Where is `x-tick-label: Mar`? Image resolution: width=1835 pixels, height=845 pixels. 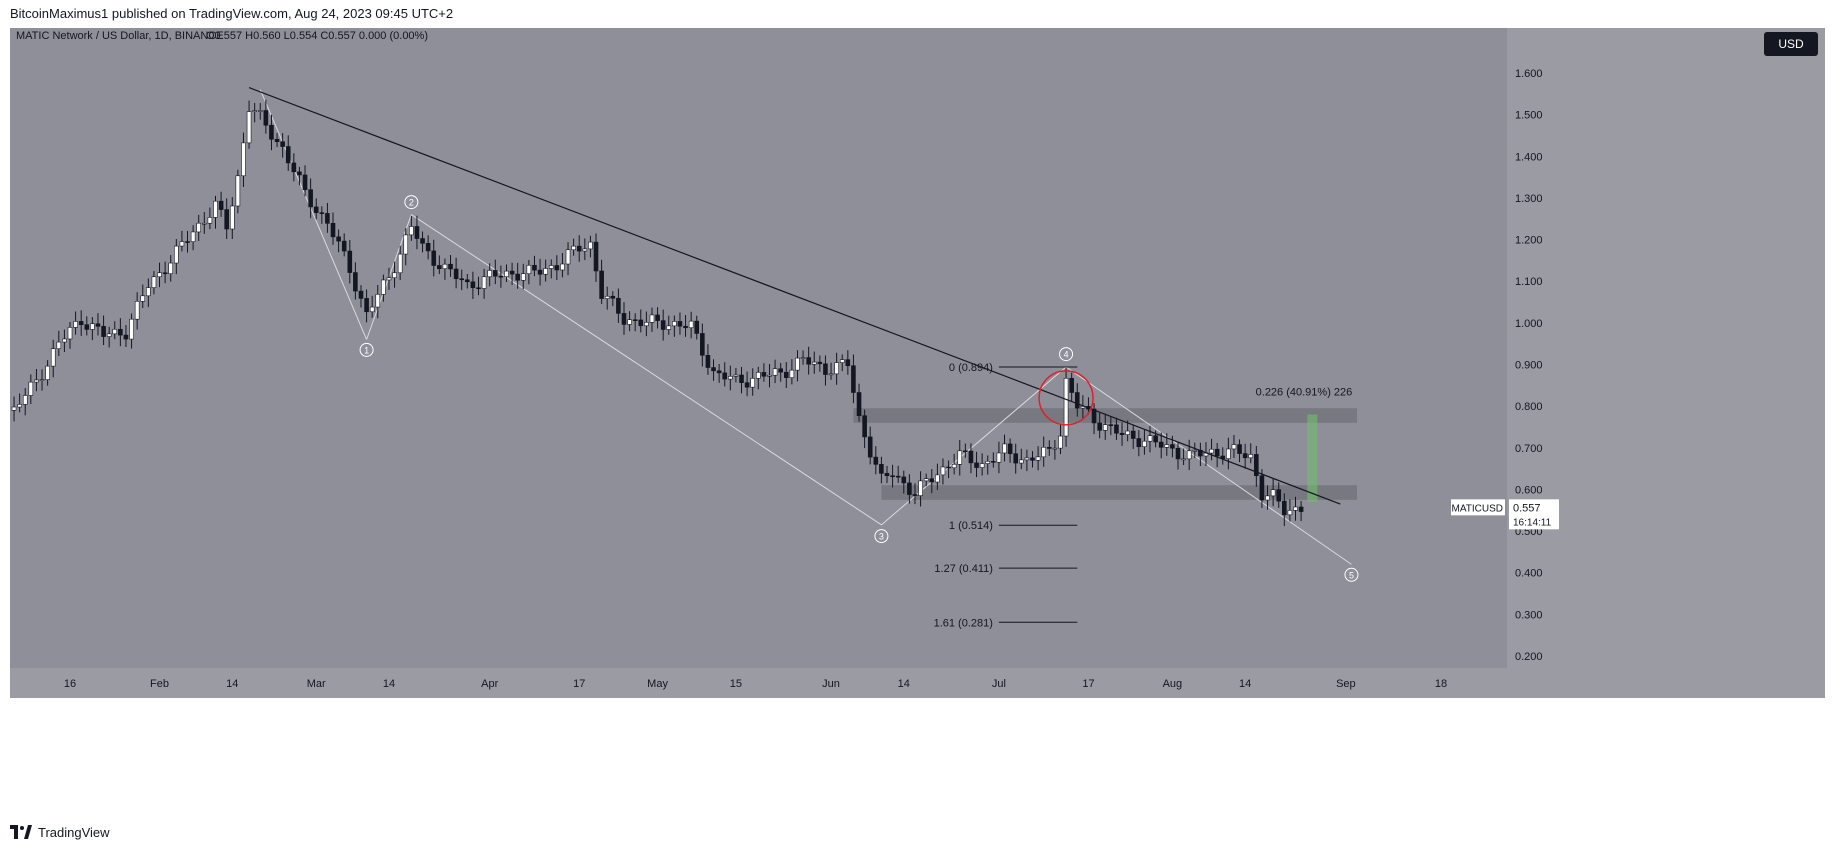
x-tick-label: Mar is located at coordinates (316, 684).